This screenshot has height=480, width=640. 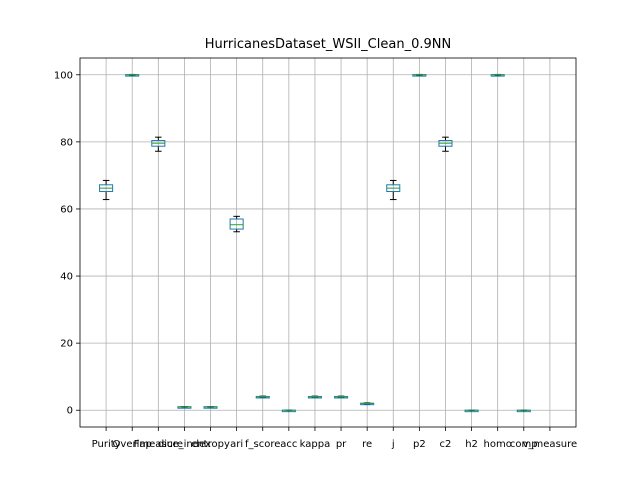 I want to click on x-tick-label: entropy, so click(x=210, y=444).